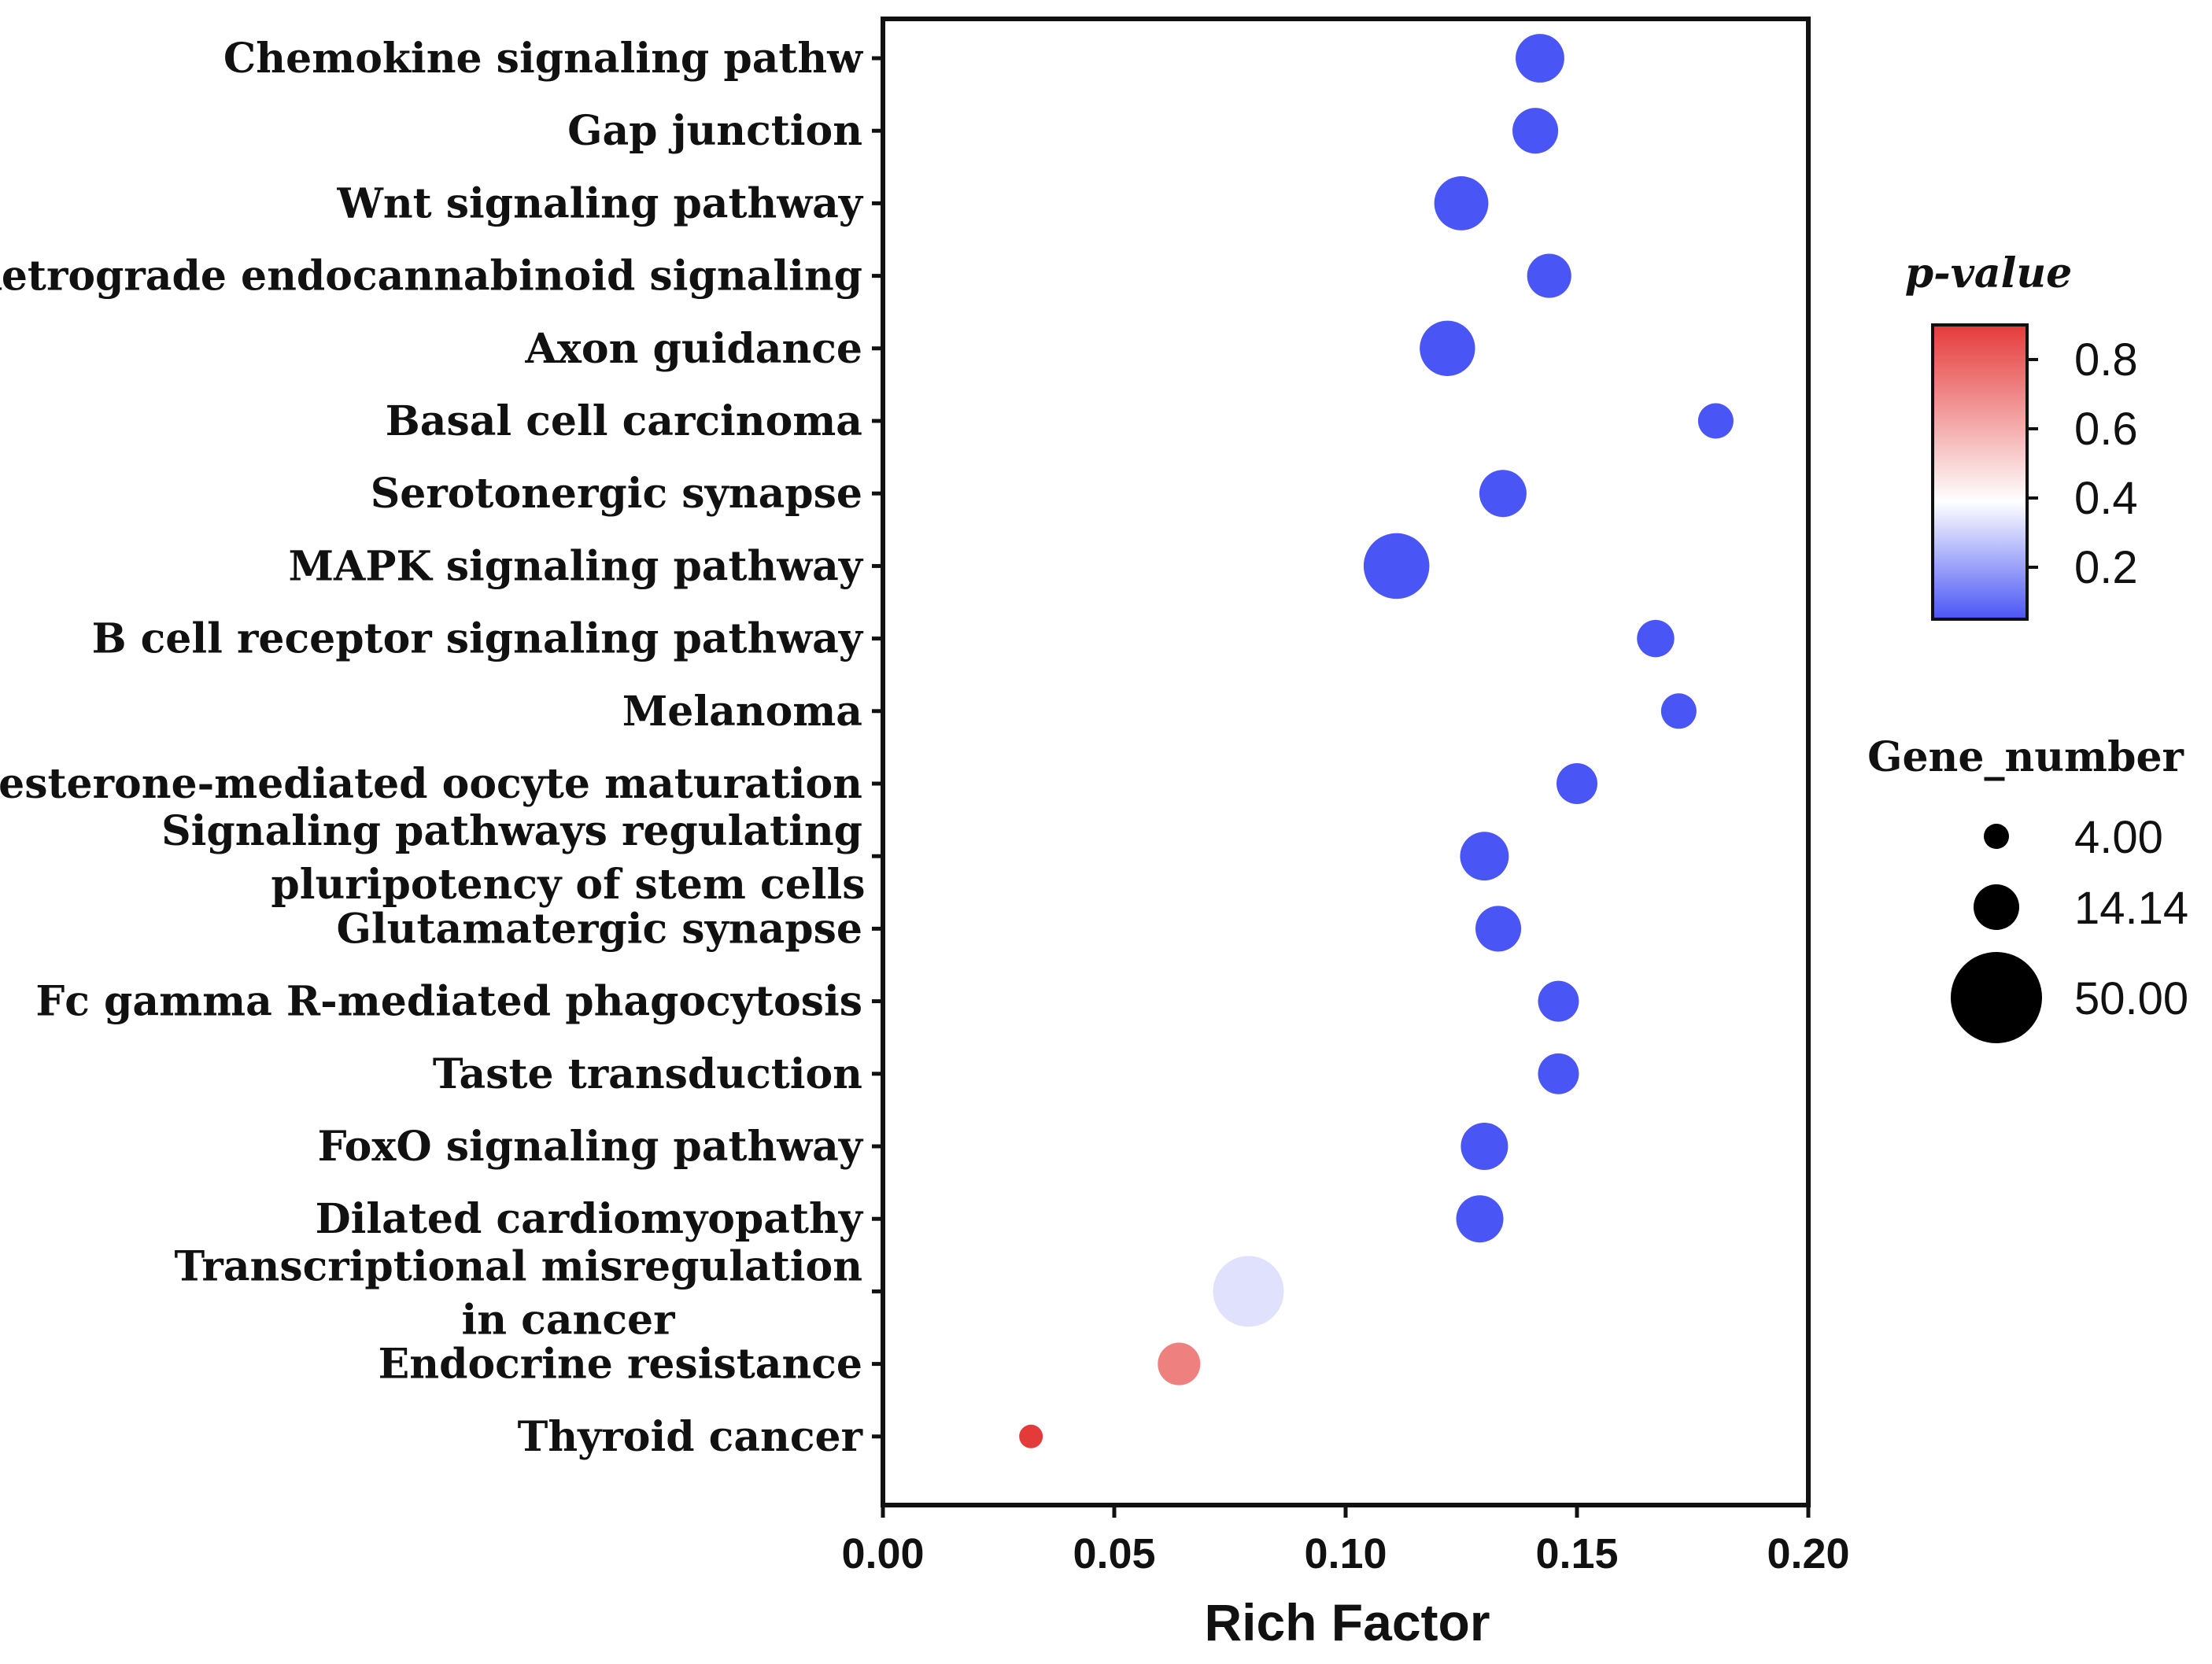 This screenshot has width=2212, height=1664. I want to click on y-tick-label: Endocrine resistance, so click(620, 1365).